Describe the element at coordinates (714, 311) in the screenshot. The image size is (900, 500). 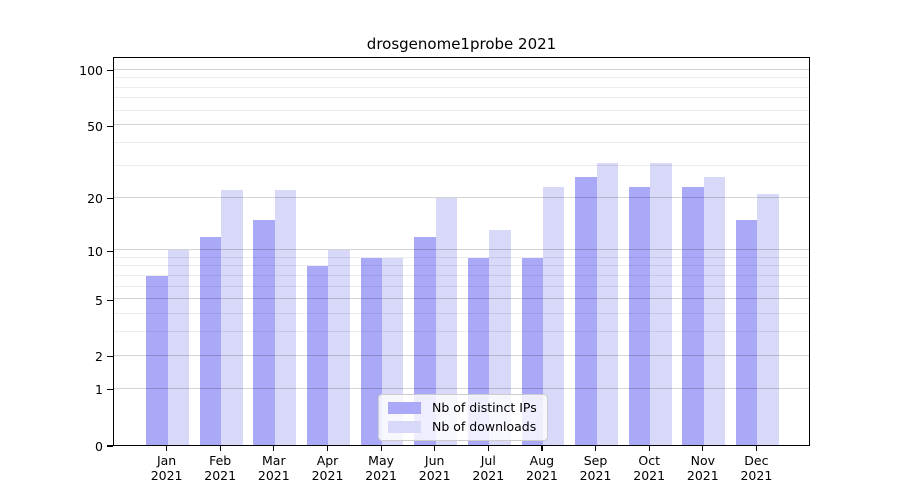
I see `bar-downloads-nov` at that location.